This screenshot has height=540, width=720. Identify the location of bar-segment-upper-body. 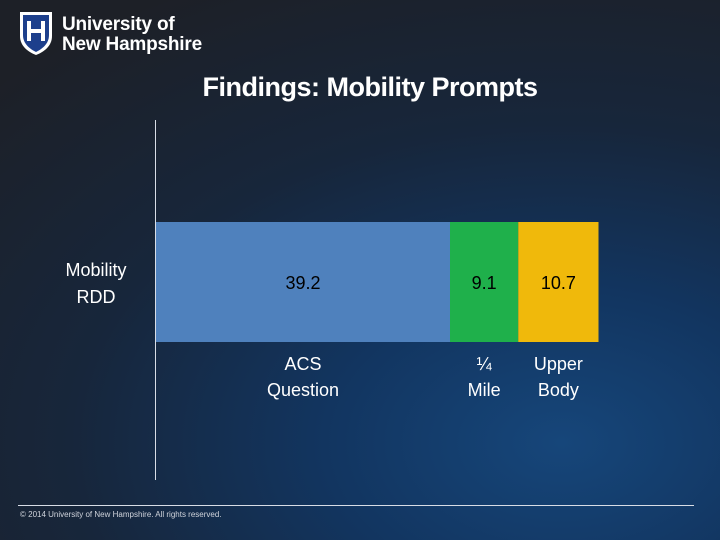
(558, 282).